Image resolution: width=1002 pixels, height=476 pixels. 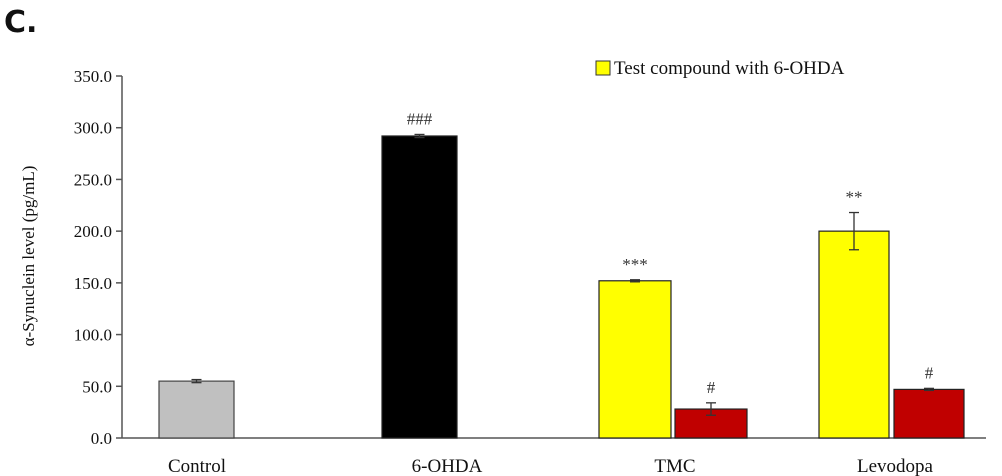 I want to click on legend-swatch, so click(x=603, y=68).